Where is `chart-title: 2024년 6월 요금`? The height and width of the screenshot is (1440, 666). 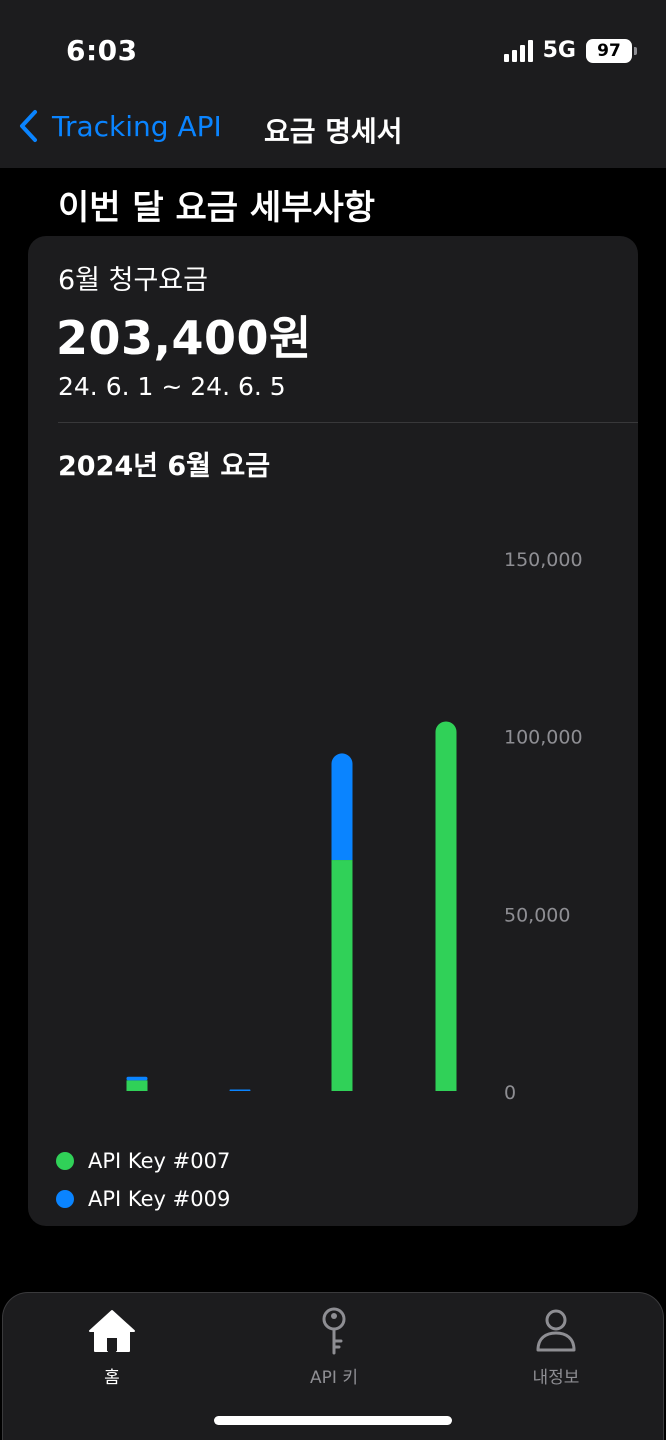
chart-title: 2024년 6월 요금 is located at coordinates (164, 466).